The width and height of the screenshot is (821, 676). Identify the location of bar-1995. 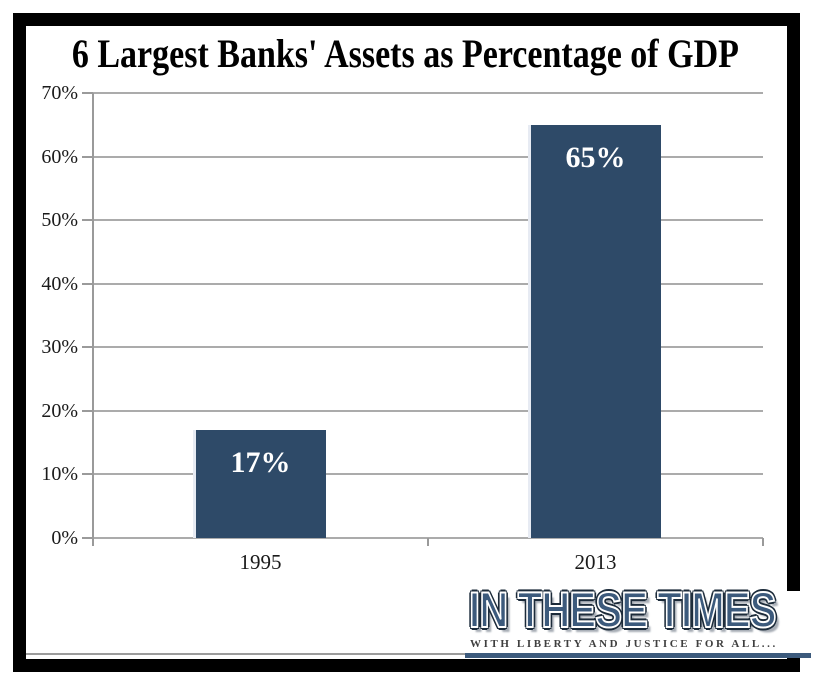
(260, 483).